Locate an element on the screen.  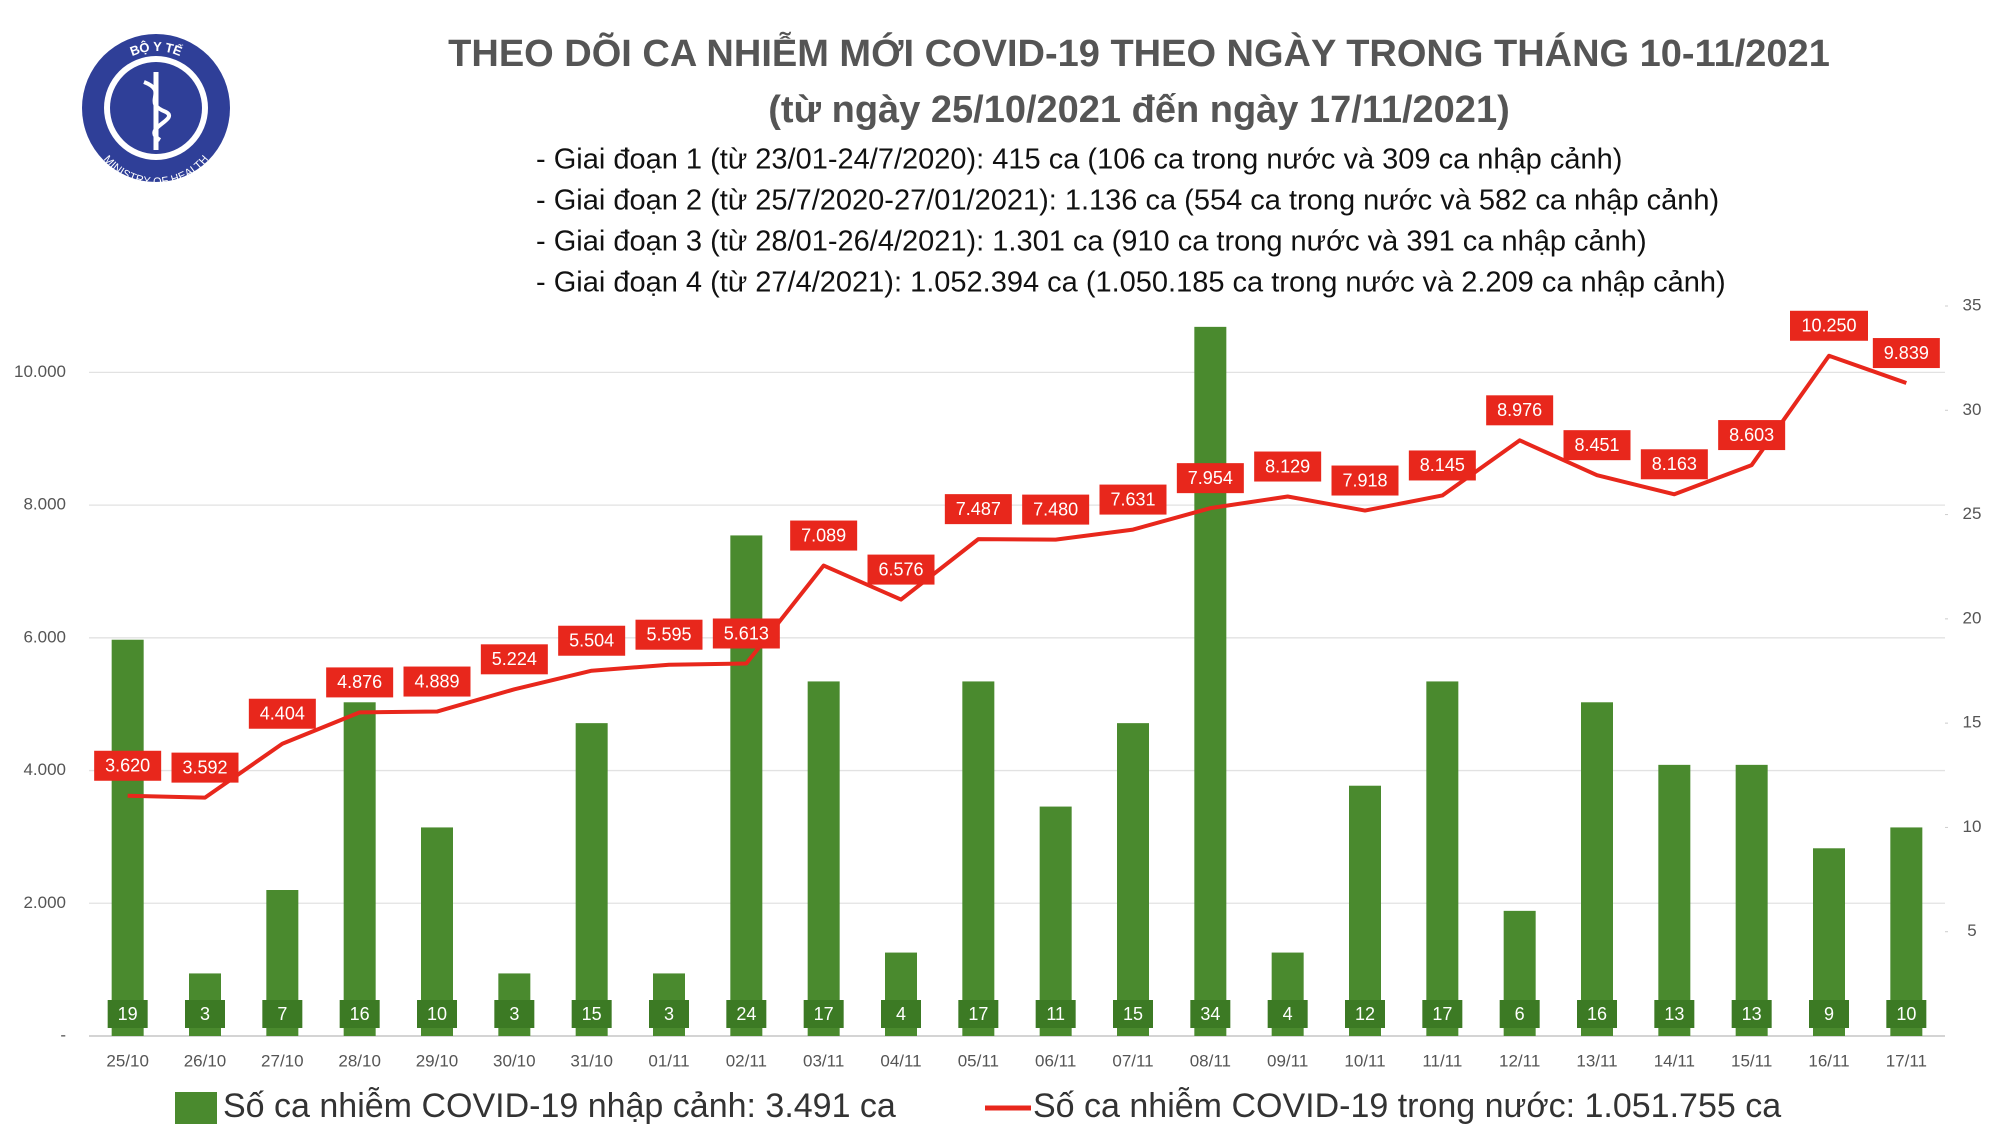
x-tick-label: 17/11 is located at coordinates (1906, 1060).